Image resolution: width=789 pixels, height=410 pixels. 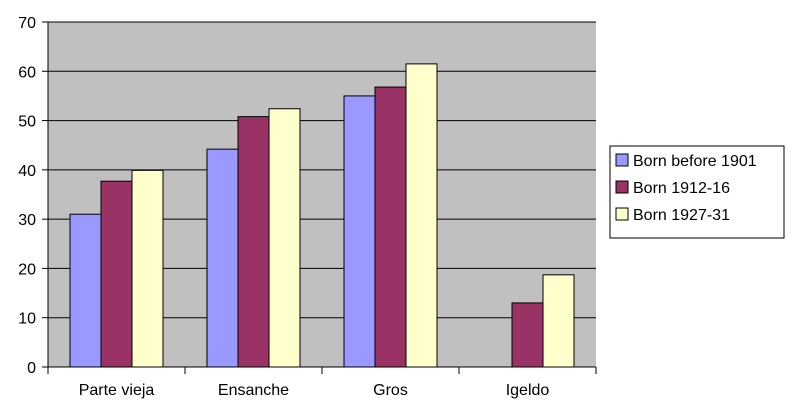 What do you see at coordinates (33, 196) in the screenshot?
I see `y-axis-ticks: 0 10 20 30 40 50 60 70` at bounding box center [33, 196].